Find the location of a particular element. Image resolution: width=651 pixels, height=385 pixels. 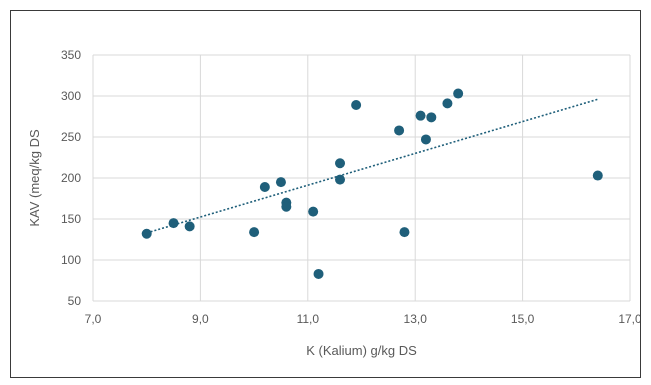

y-tick-label: 100 is located at coordinates (71, 260).